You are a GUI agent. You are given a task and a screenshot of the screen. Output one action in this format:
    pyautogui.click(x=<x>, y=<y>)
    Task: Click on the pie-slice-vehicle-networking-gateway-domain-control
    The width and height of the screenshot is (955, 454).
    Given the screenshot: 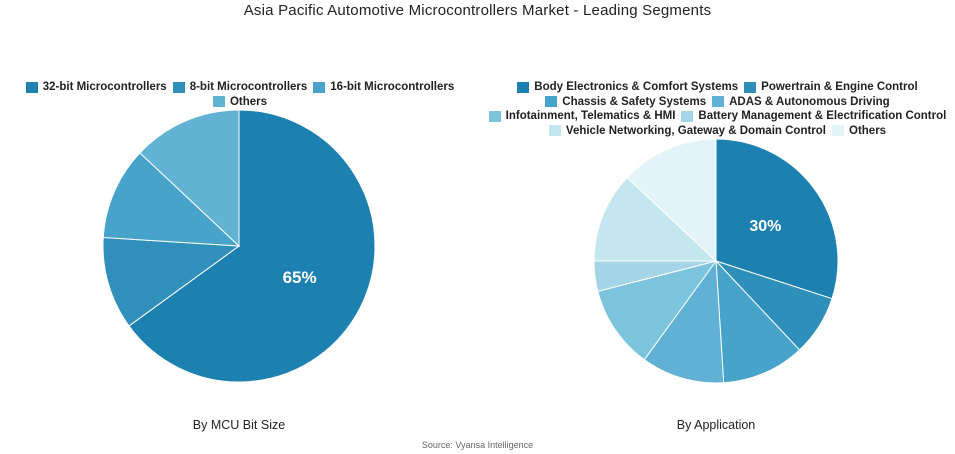 What is the action you would take?
    pyautogui.click(x=655, y=219)
    